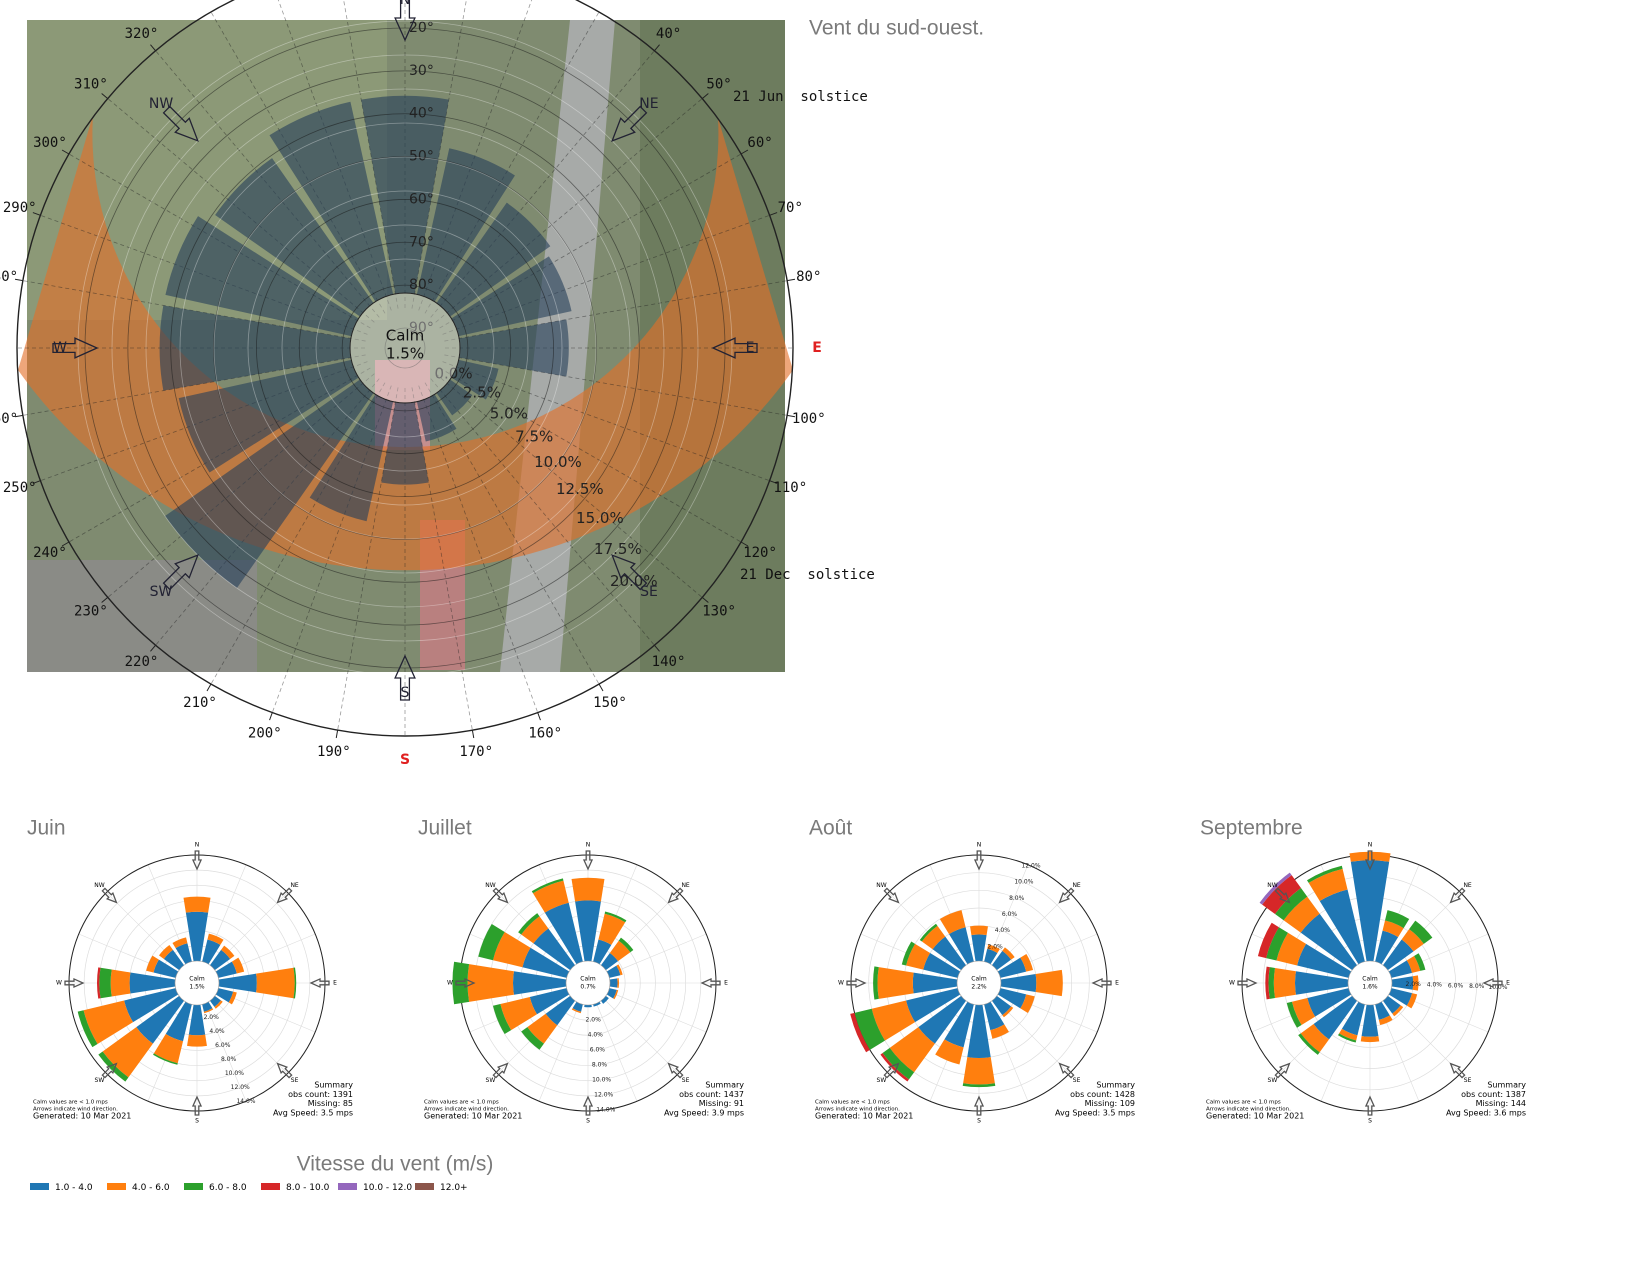 This screenshot has height=1275, width=1651. Describe the element at coordinates (719, 612) in the screenshot. I see `azimuth-label: 130°` at that location.